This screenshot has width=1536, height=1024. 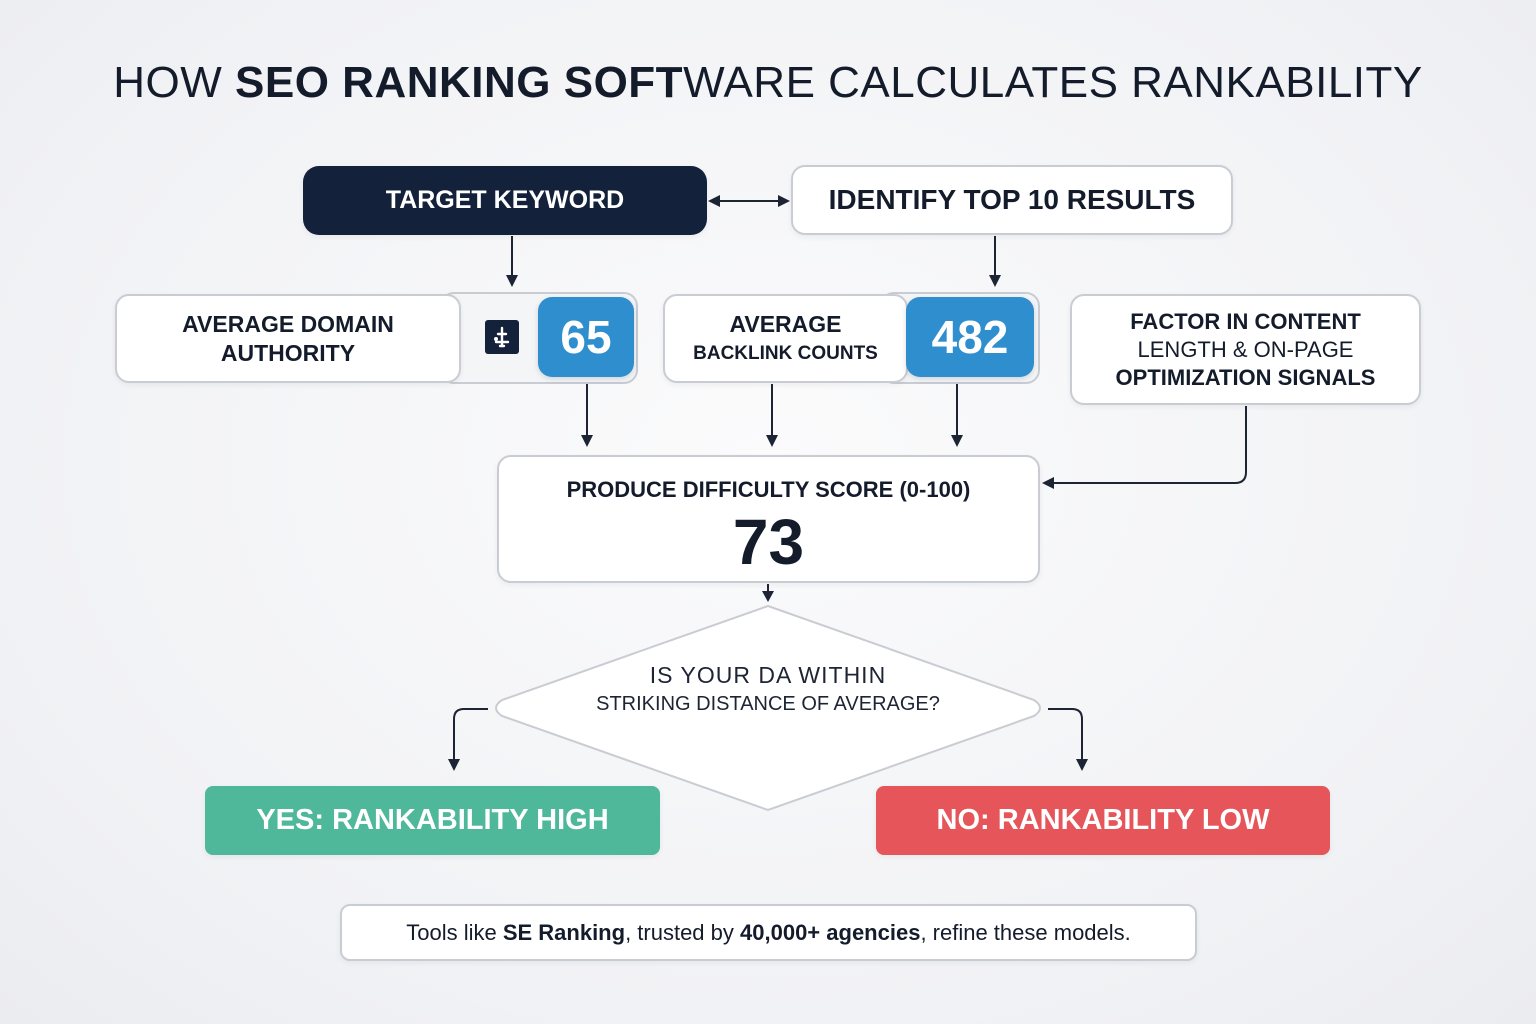 What do you see at coordinates (1245, 377) in the screenshot?
I see `content-factor-line3: OPTIMIZATION SIGNALS` at bounding box center [1245, 377].